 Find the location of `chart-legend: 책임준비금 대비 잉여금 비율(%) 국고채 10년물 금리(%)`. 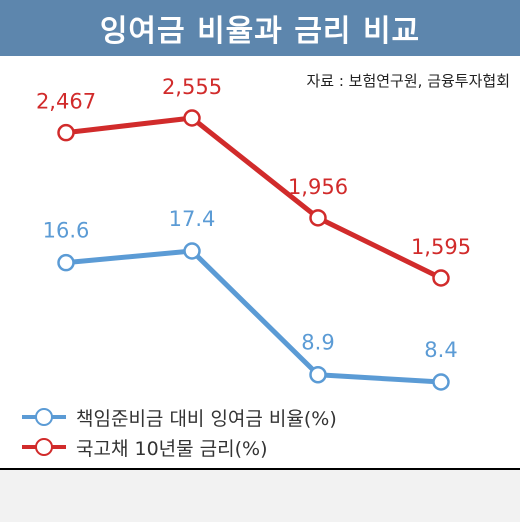

chart-legend: 책임준비금 대비 잉여금 비율(%) 국고채 10년물 금리(%) is located at coordinates (179, 432).